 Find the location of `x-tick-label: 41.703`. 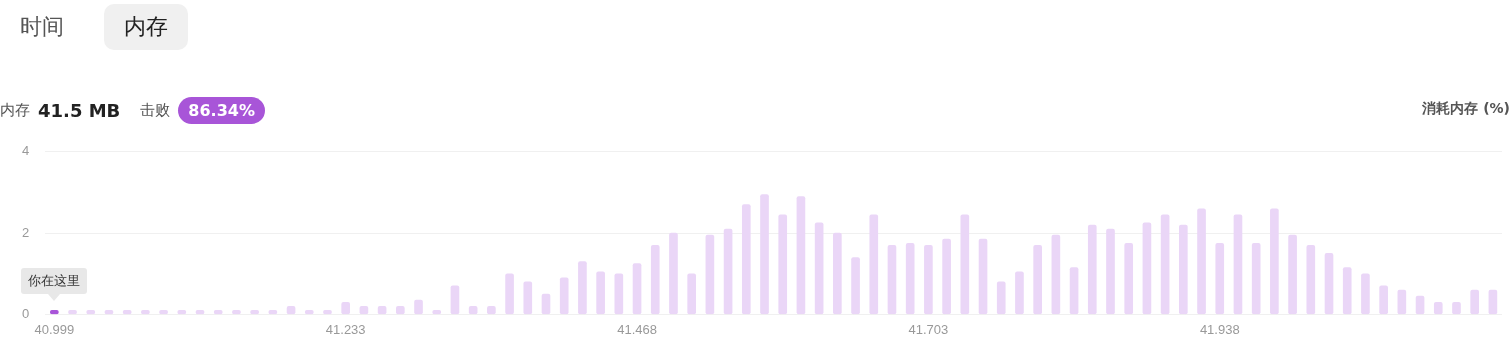

x-tick-label: 41.703 is located at coordinates (928, 329).